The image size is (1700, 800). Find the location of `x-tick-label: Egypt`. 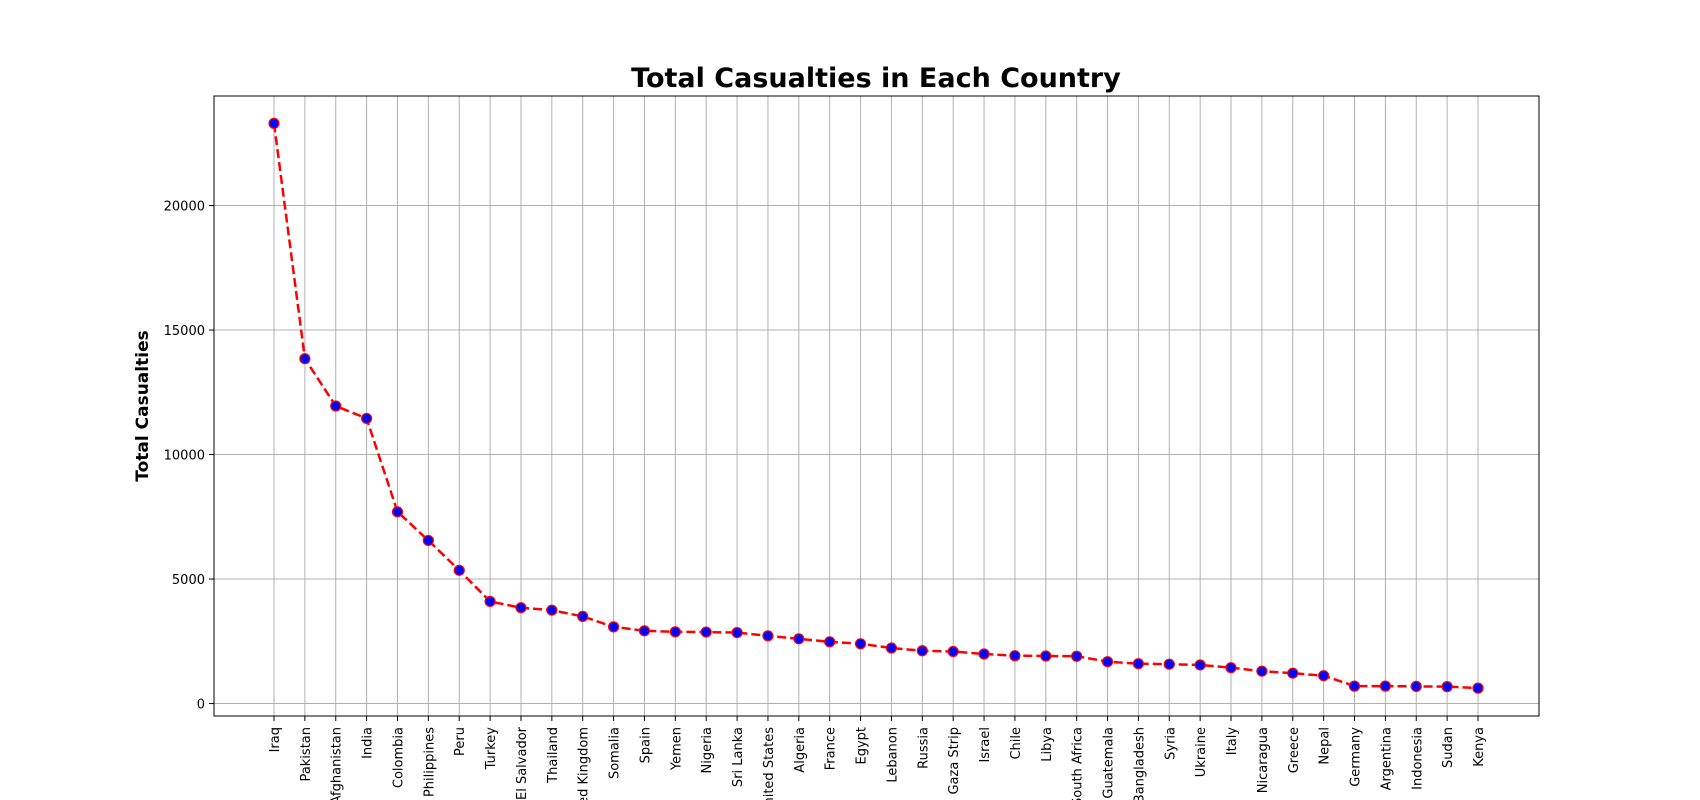

x-tick-label: Egypt is located at coordinates (862, 746).